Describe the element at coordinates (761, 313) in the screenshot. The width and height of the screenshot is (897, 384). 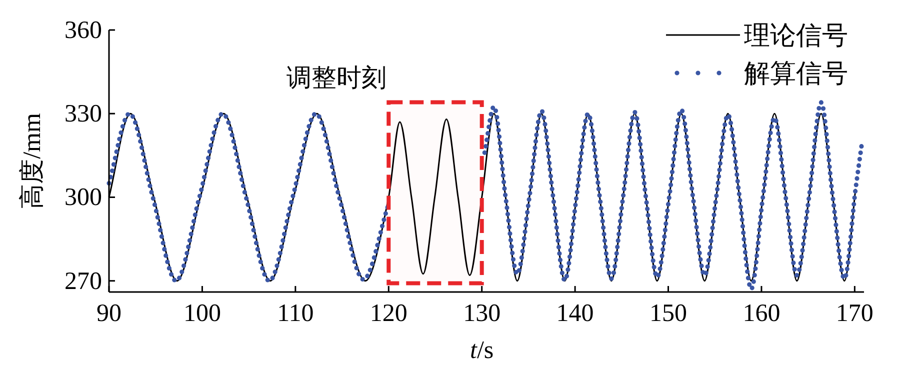
I see `x-tick-label: 160` at that location.